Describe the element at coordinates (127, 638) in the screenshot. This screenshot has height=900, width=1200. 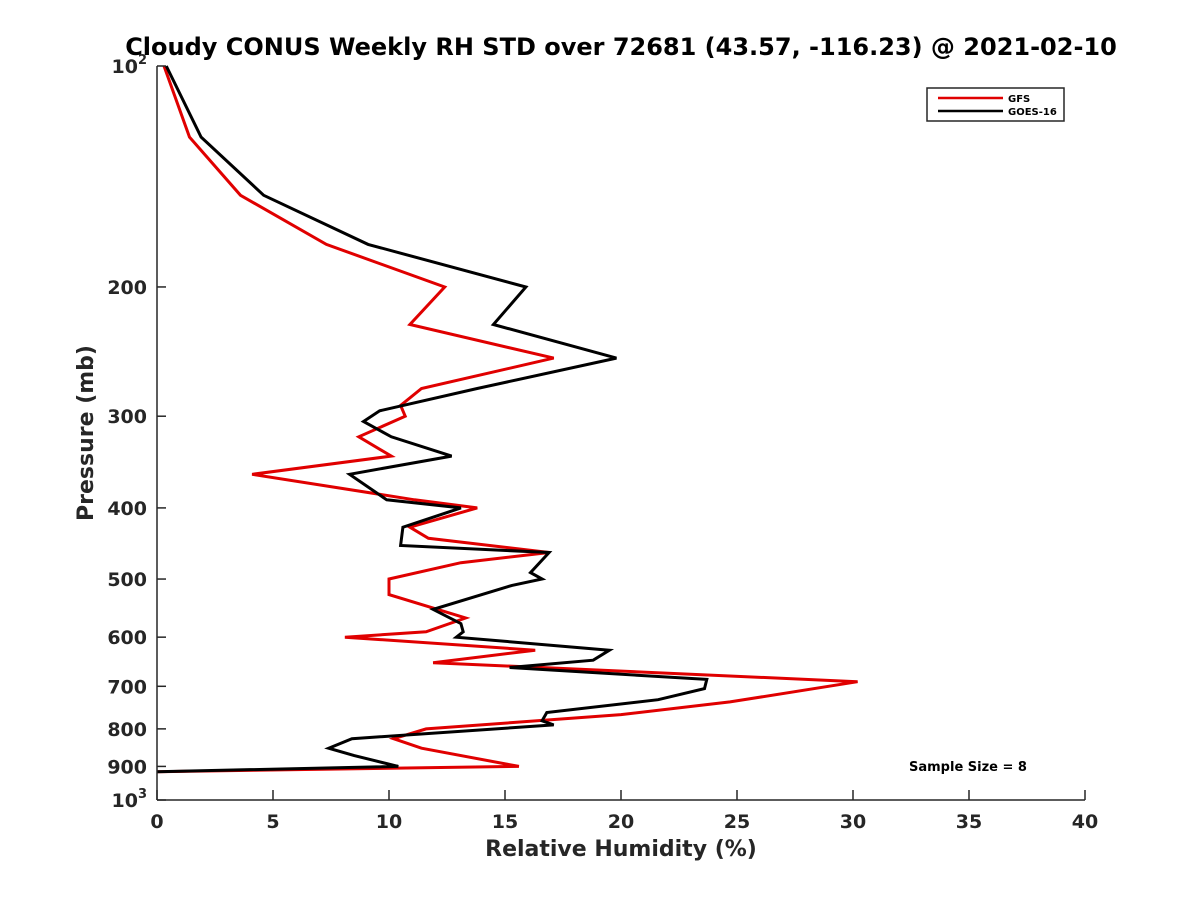
I see `y-tick-label: 600` at that location.